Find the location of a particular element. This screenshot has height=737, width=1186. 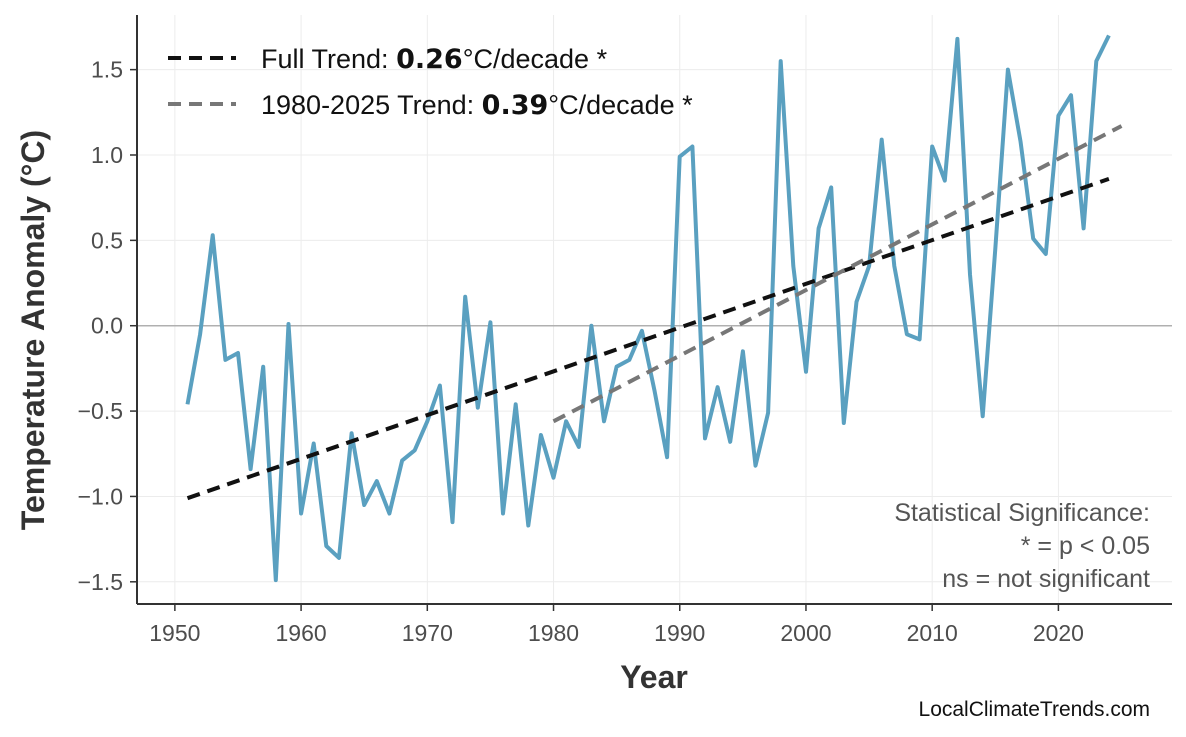

legend-recent-prefix: 1980-2025 Trend: is located at coordinates (371, 105).